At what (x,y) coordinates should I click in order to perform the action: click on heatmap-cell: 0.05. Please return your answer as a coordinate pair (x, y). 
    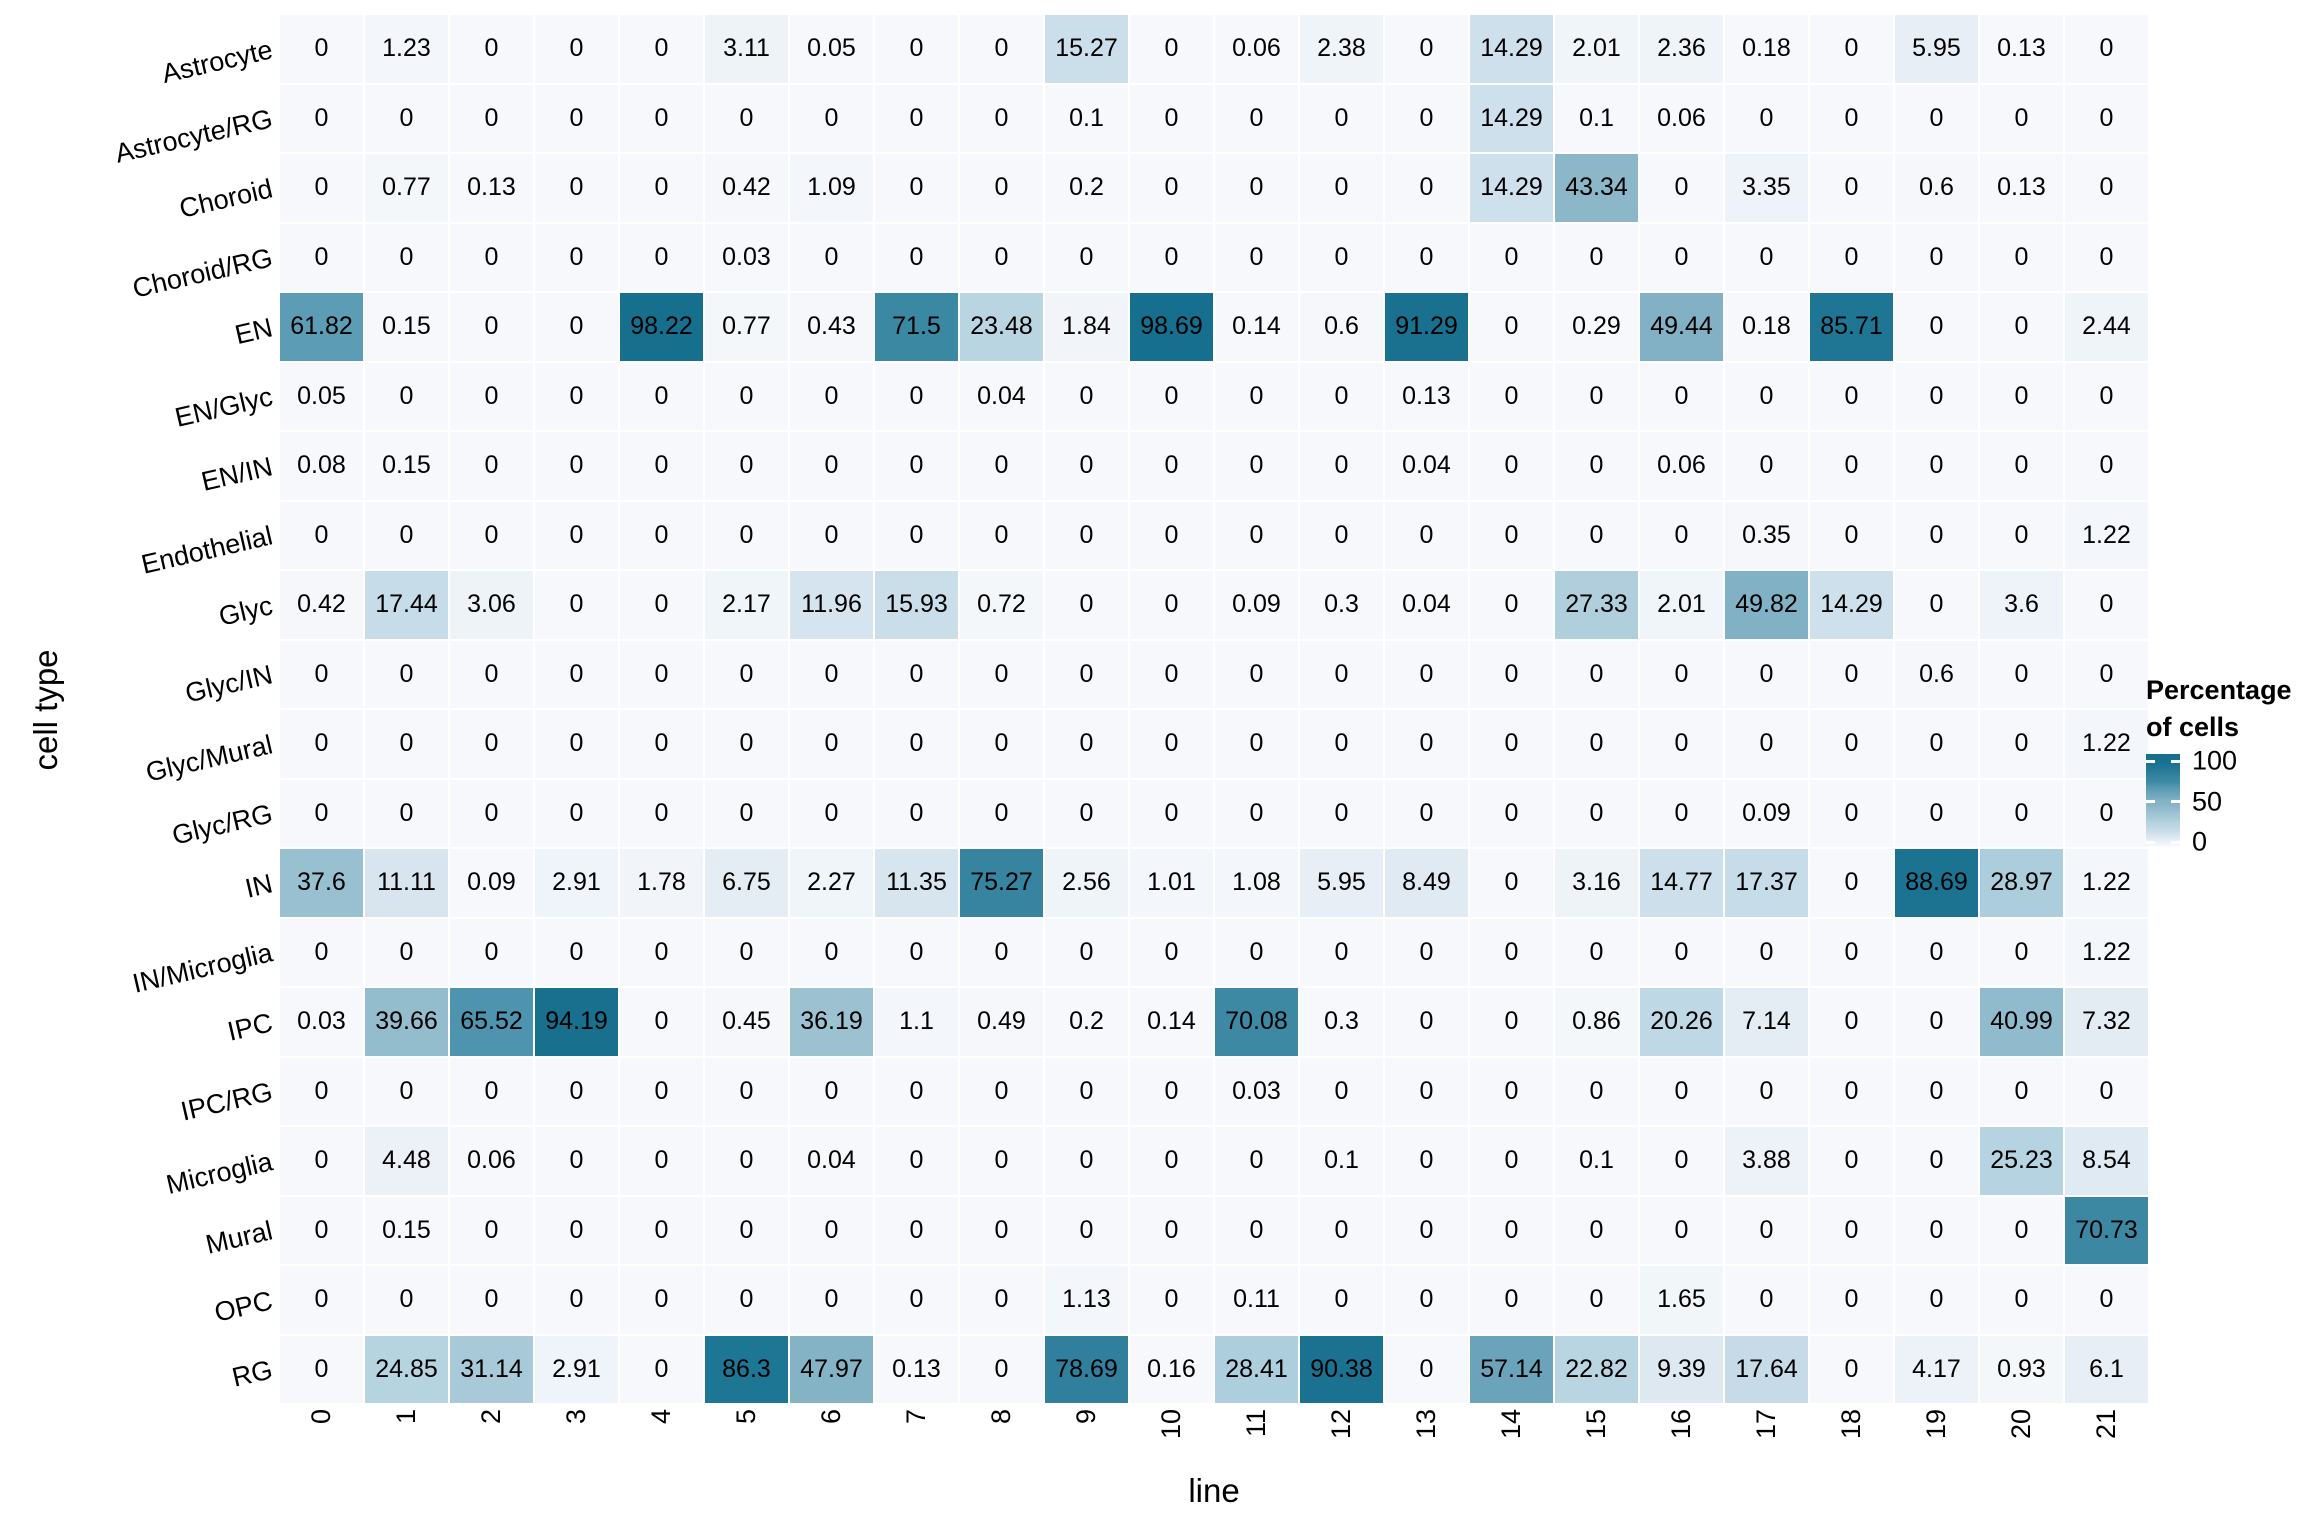
    Looking at the image, I should click on (321, 396).